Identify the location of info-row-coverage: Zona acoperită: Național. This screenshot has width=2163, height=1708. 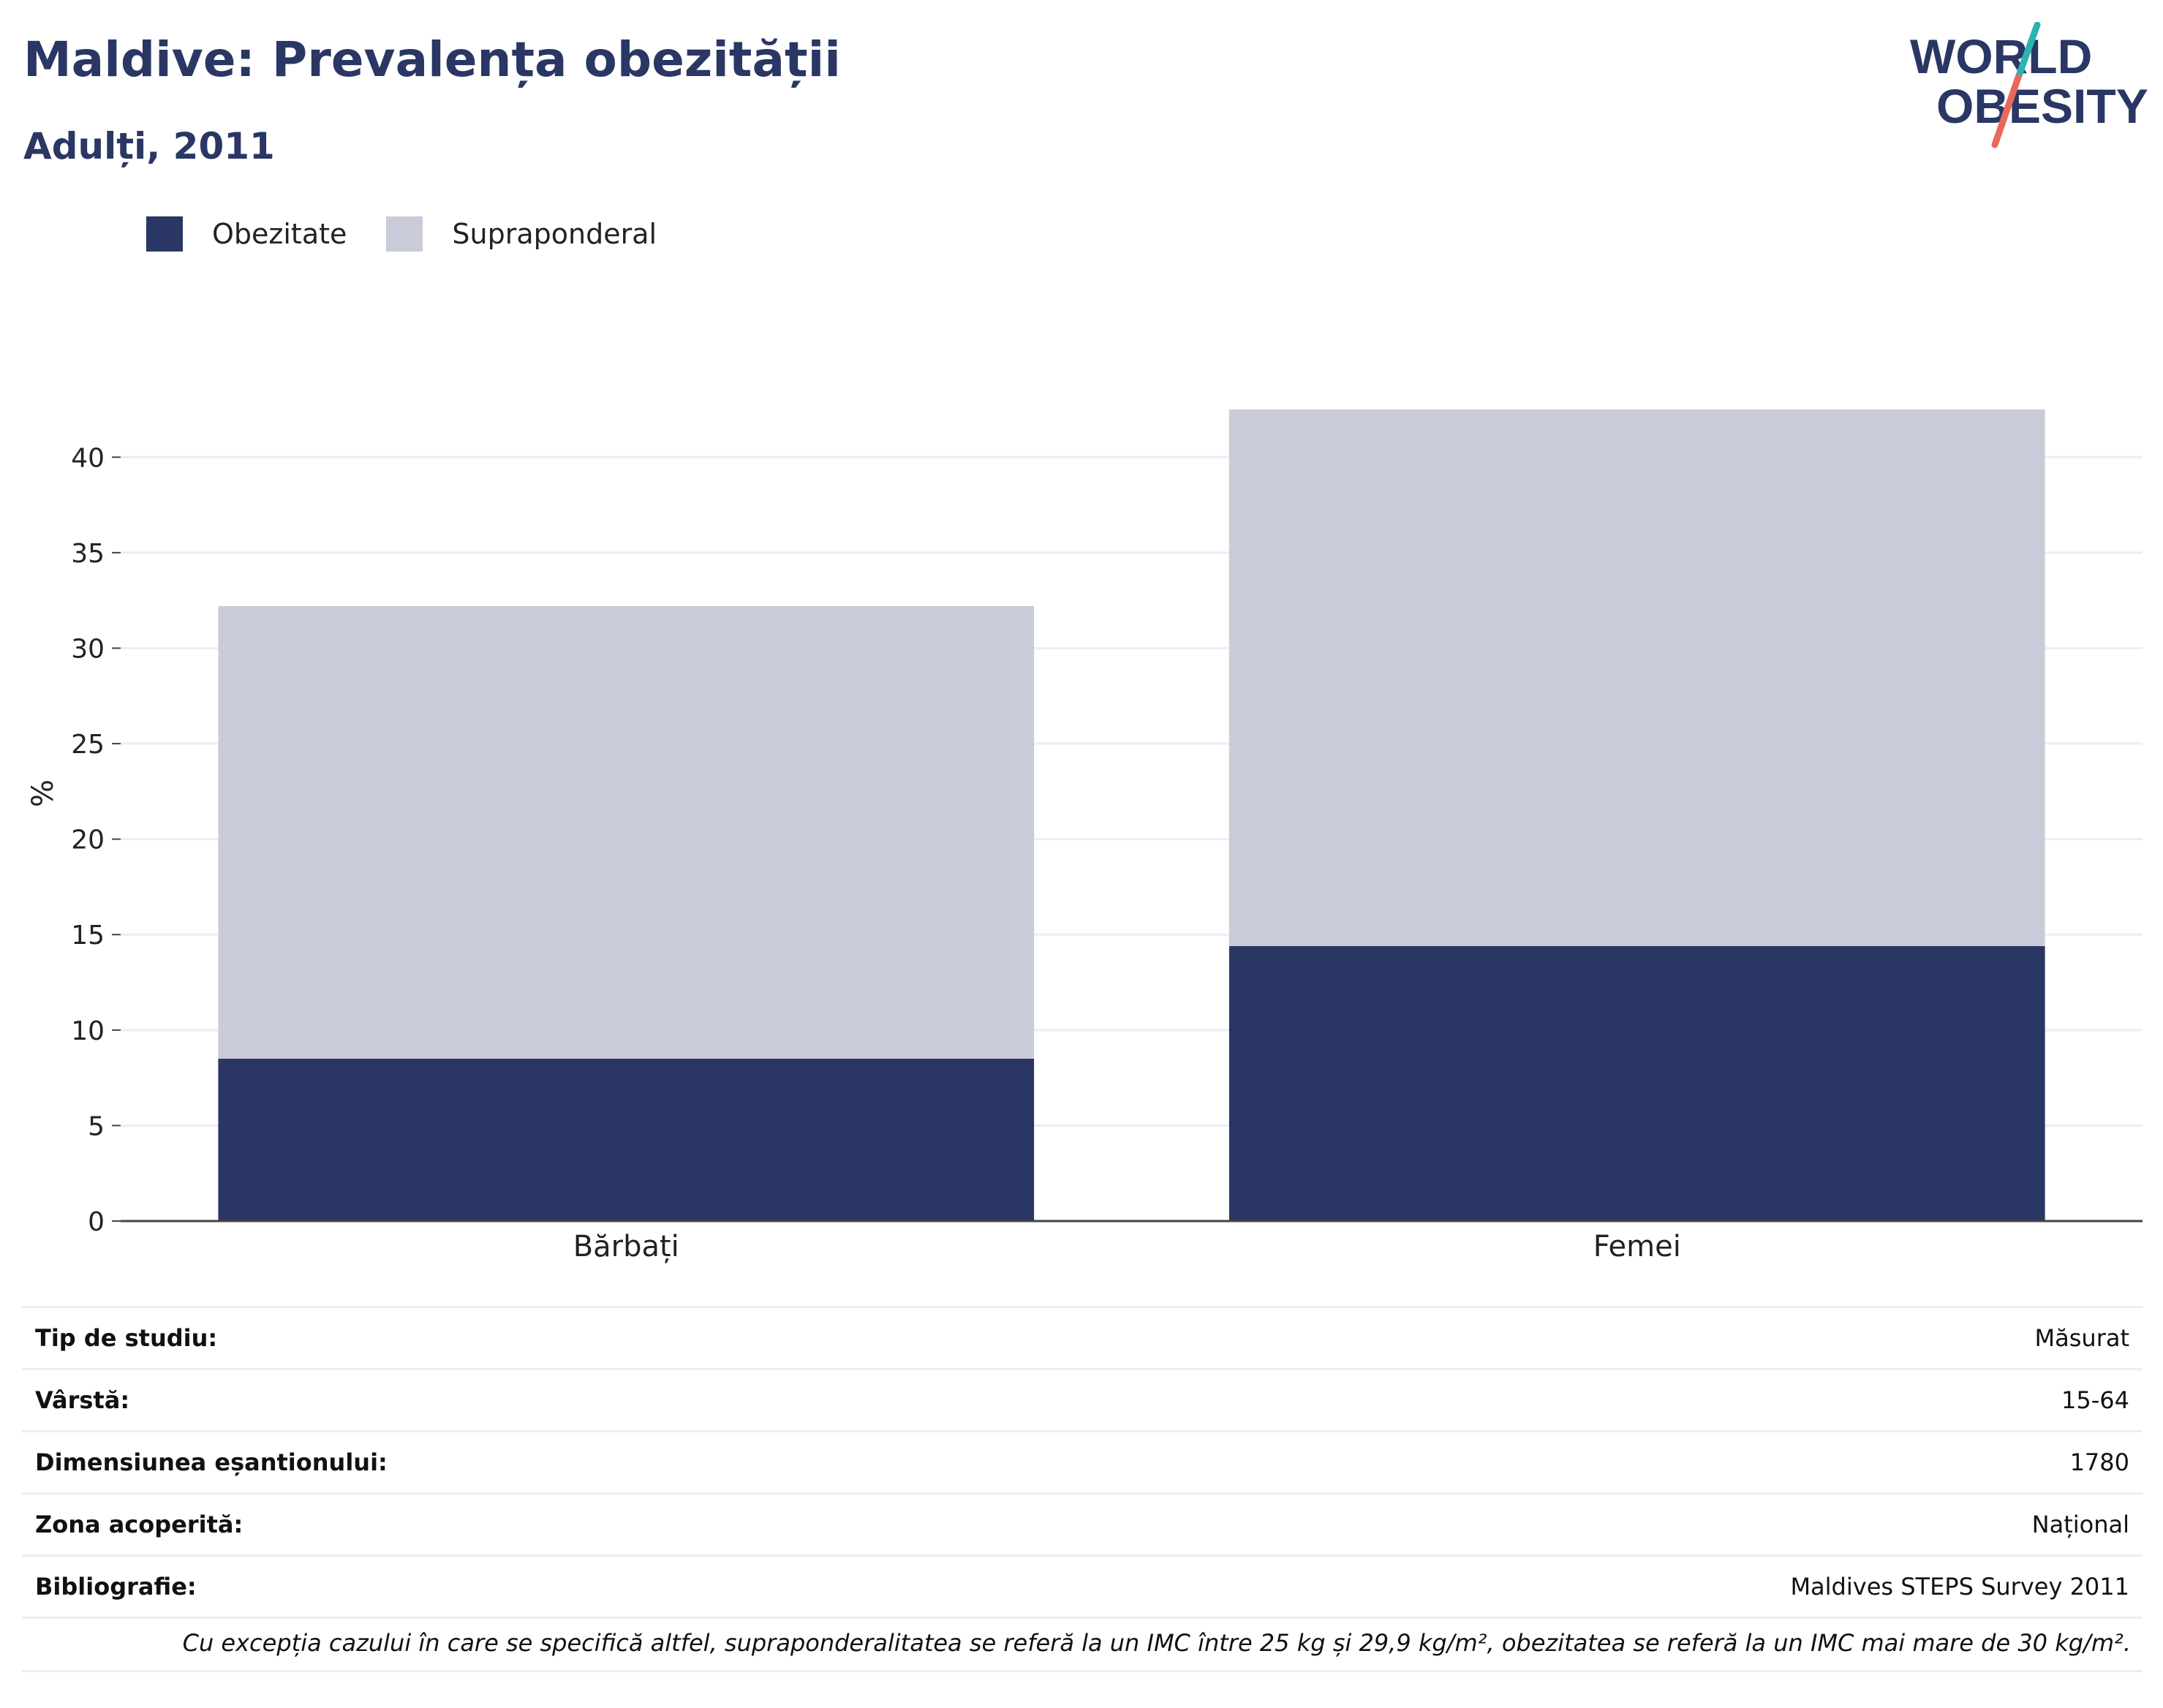
(1082, 1524).